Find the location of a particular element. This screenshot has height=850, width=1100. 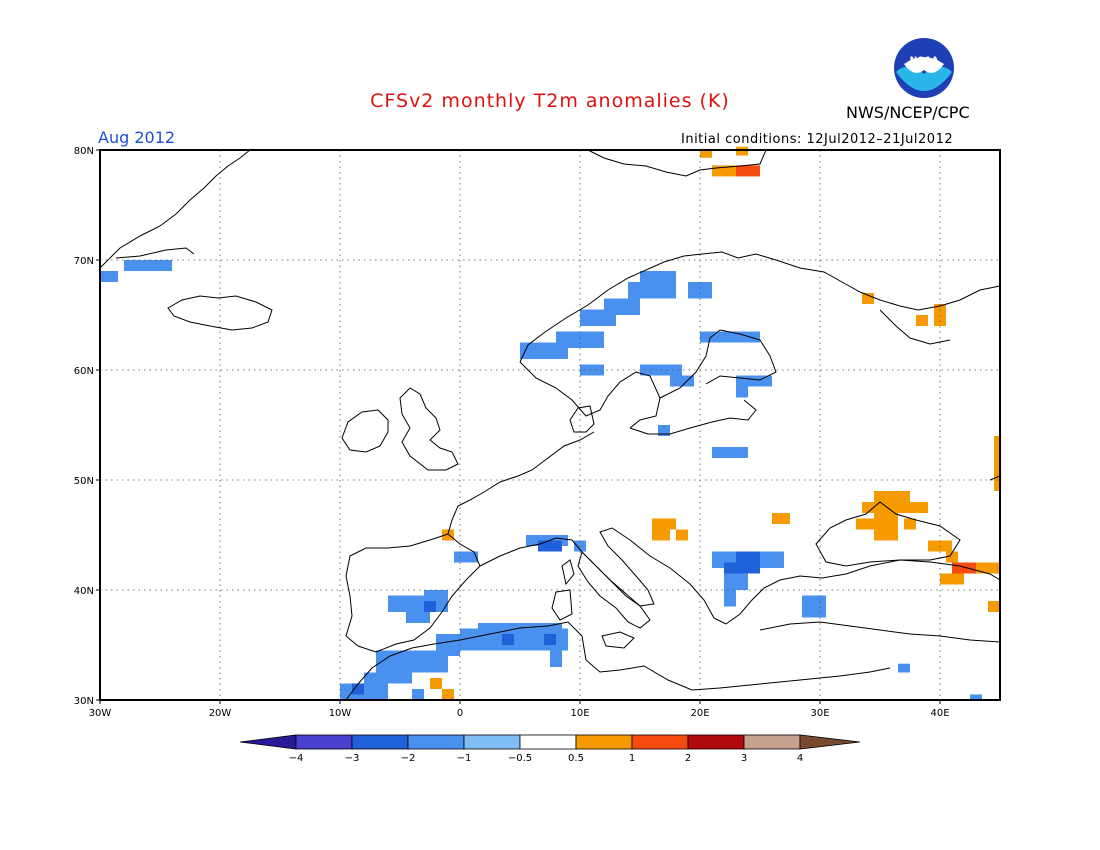

colorbar-low-arrow is located at coordinates (268, 742).